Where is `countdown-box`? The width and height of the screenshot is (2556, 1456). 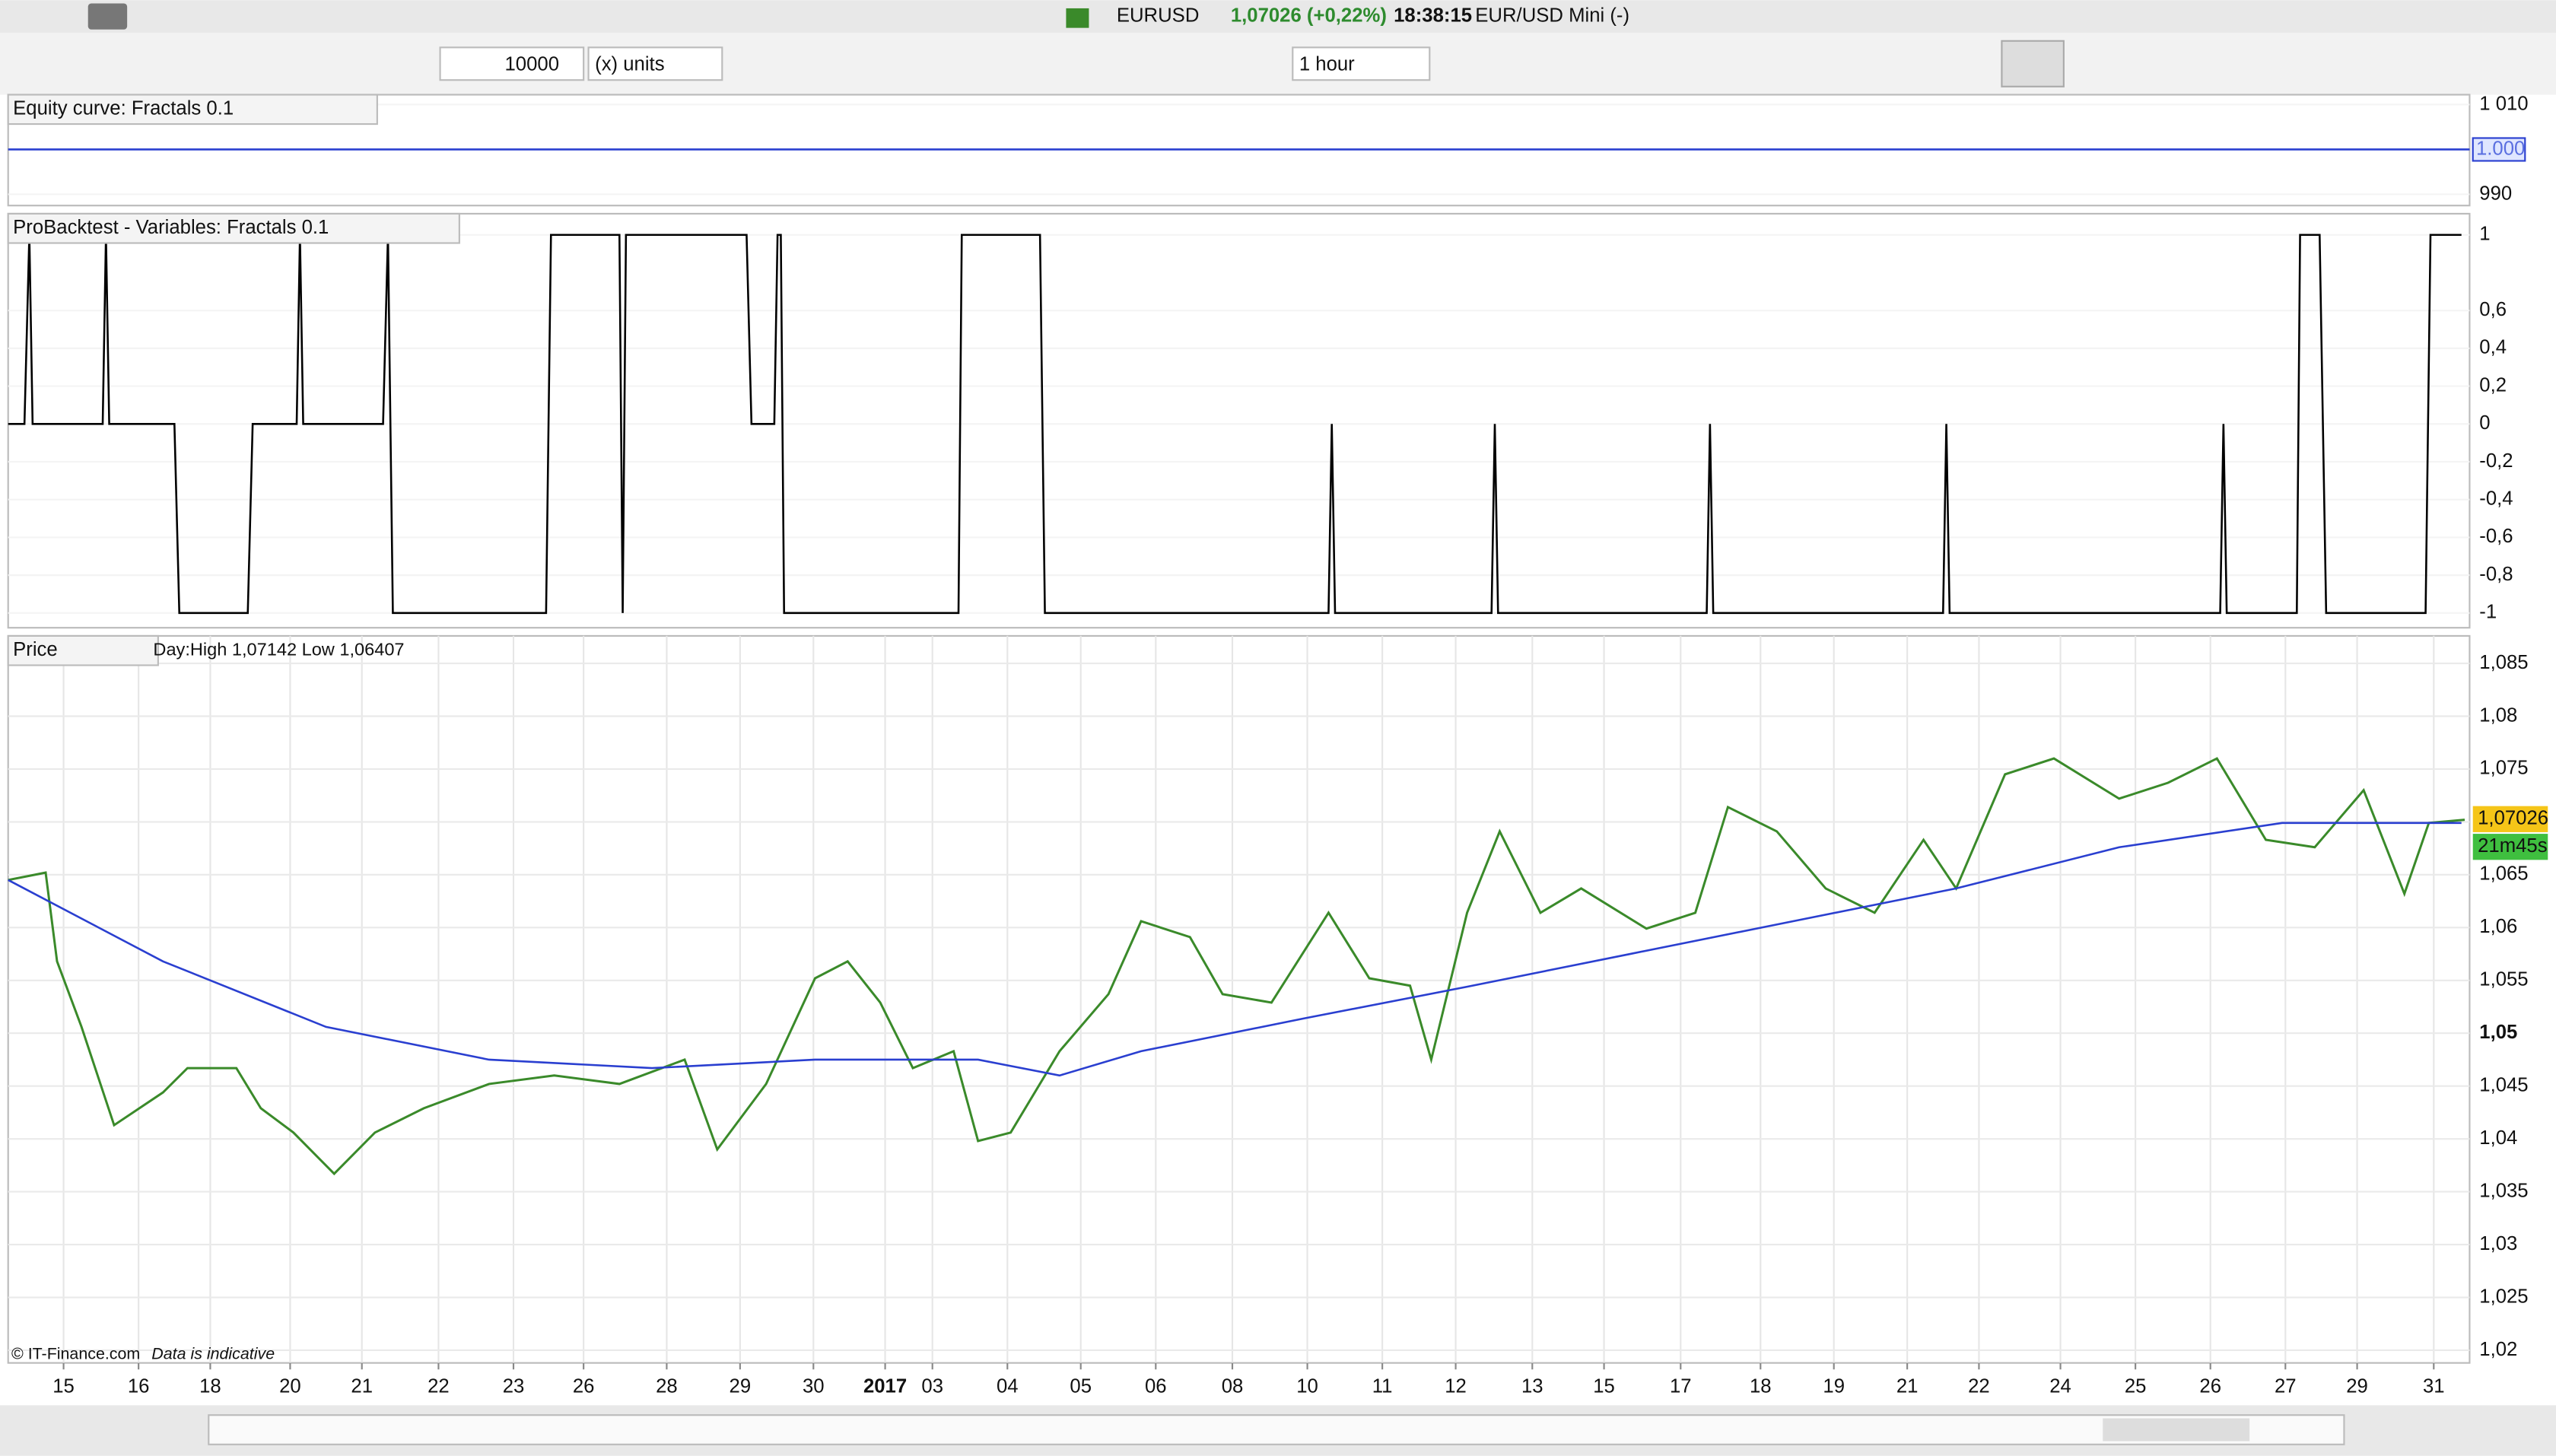
countdown-box is located at coordinates (2510, 847).